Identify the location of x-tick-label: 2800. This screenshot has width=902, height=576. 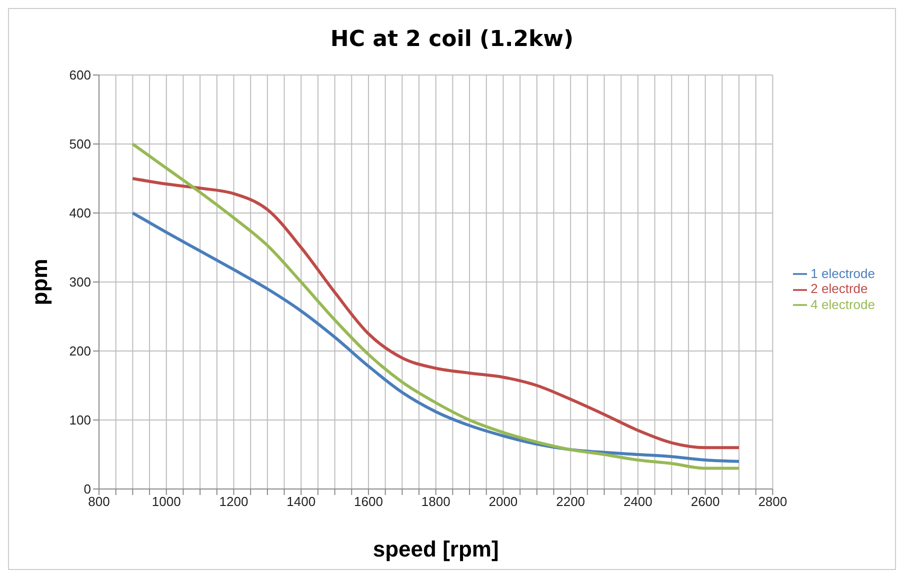
(773, 502).